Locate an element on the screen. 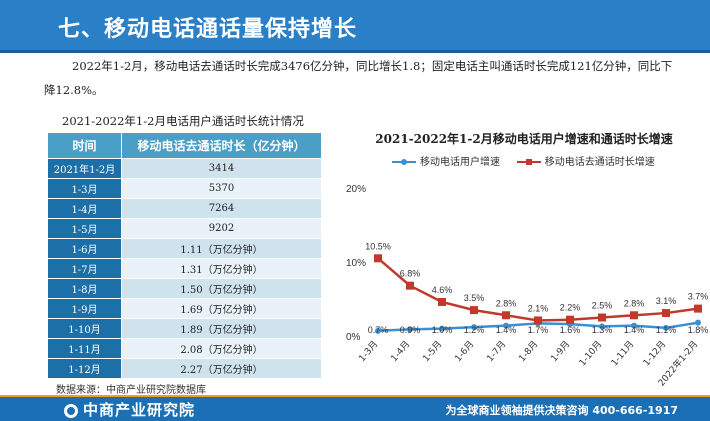  footer-logo: 中商产业研究院 is located at coordinates (129, 409).